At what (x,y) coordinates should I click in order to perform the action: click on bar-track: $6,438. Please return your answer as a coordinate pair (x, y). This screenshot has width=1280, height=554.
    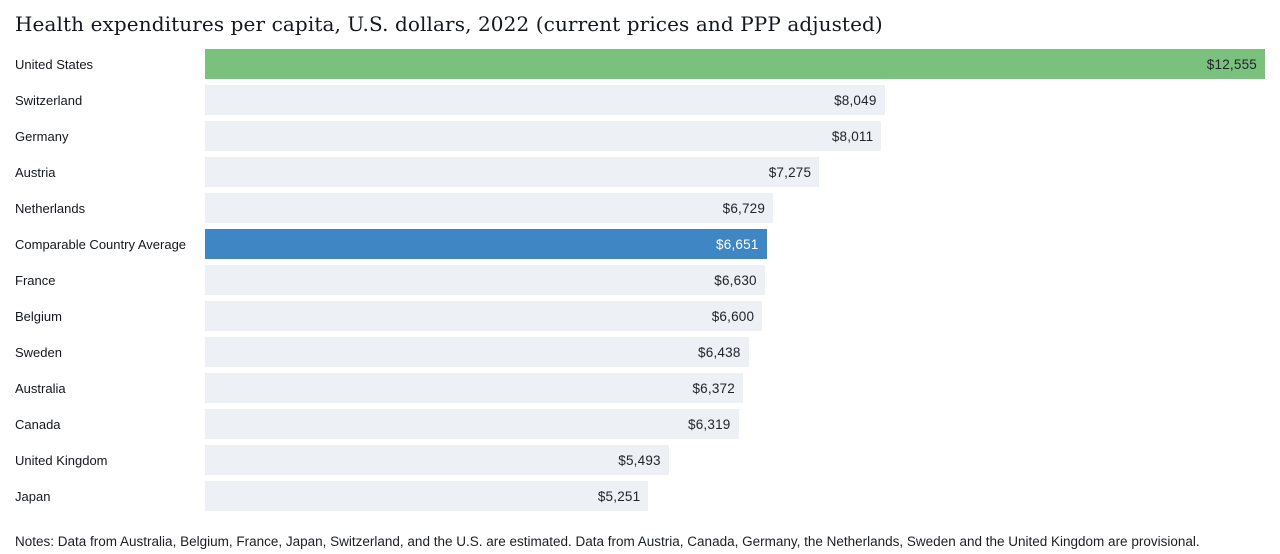
    Looking at the image, I should click on (735, 352).